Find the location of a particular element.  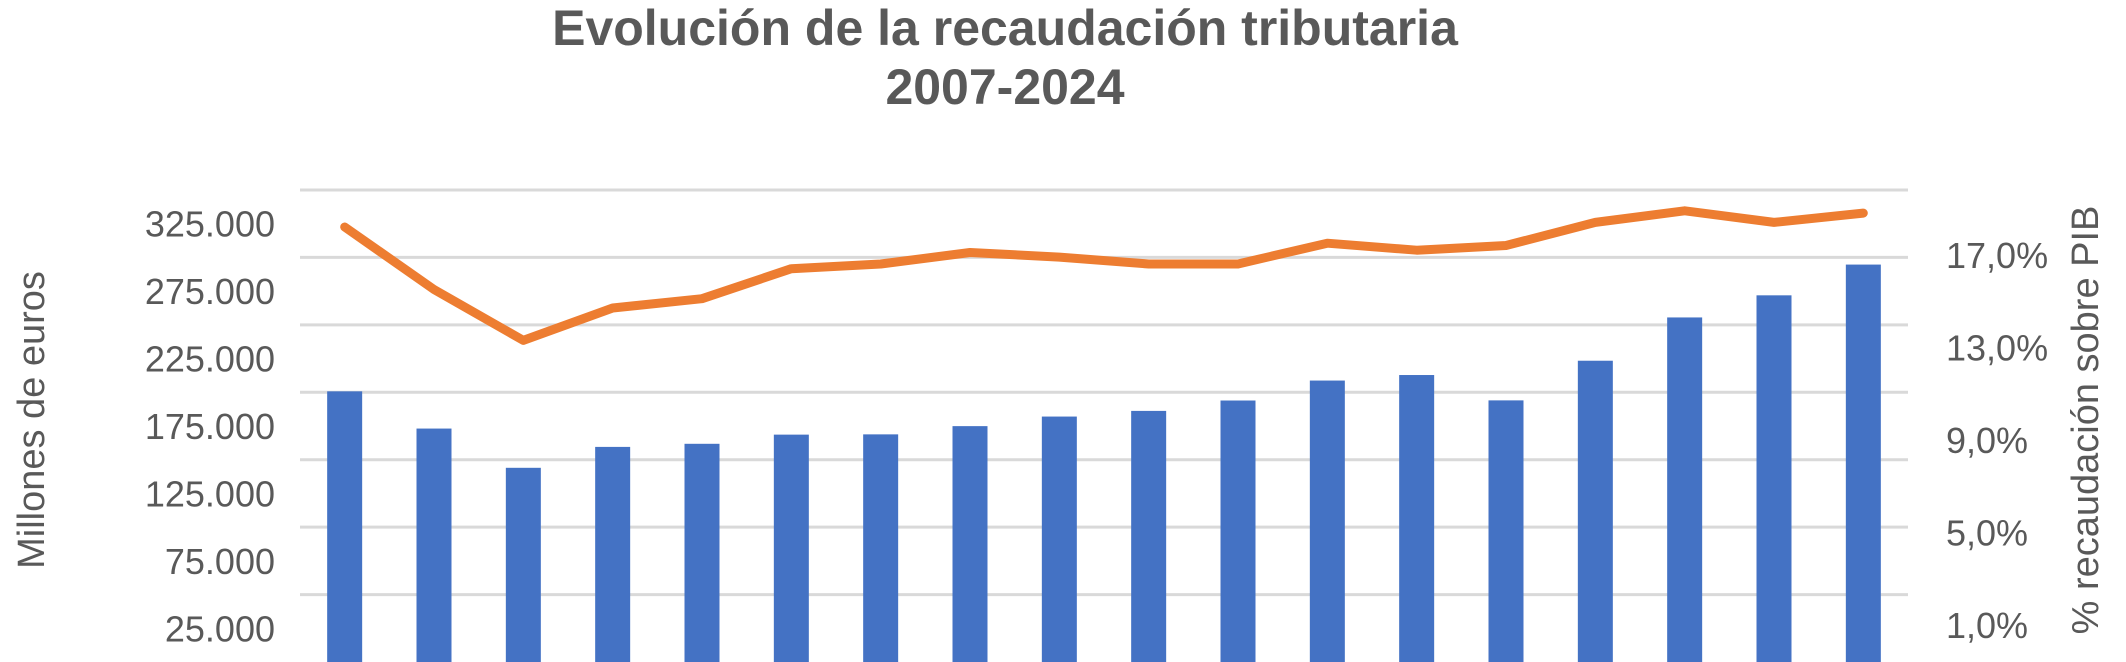

y-tick-label: 225.000 is located at coordinates (210, 359).